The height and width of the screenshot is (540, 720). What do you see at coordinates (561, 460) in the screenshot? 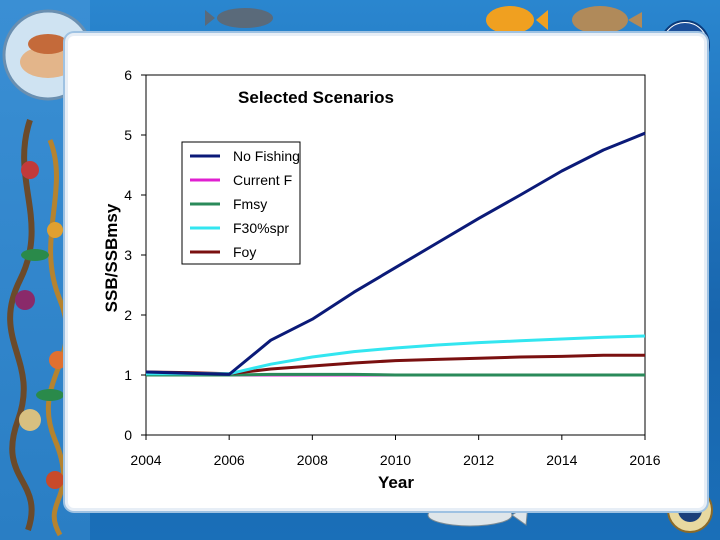
I see `x-tick-label: 2014` at bounding box center [561, 460].